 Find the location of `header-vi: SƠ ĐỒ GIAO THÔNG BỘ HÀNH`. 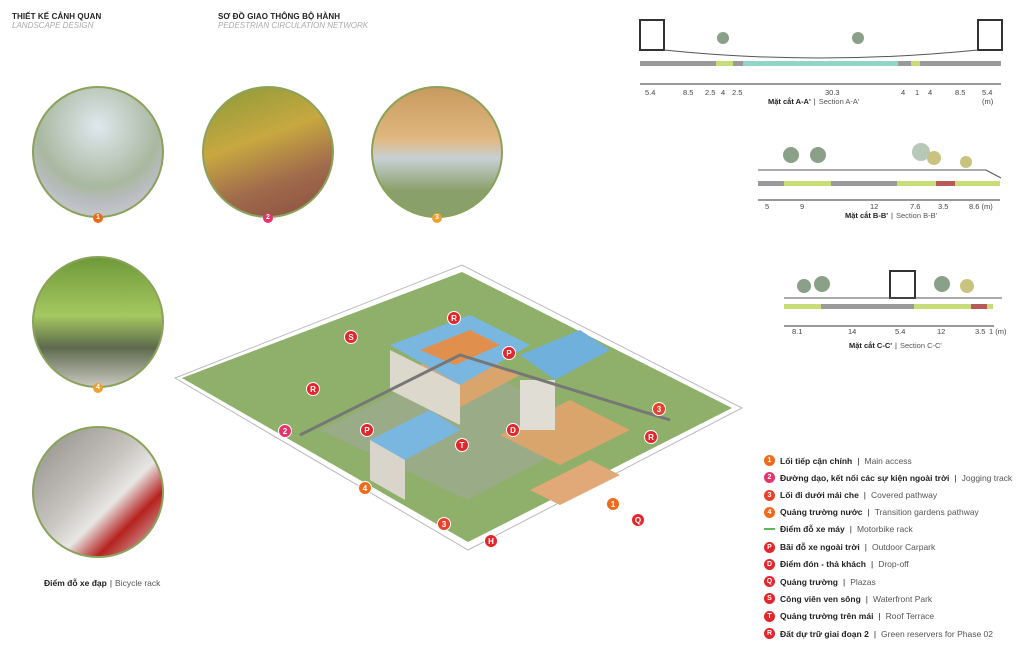

header-vi: SƠ ĐỒ GIAO THÔNG BỘ HÀNH is located at coordinates (279, 16).